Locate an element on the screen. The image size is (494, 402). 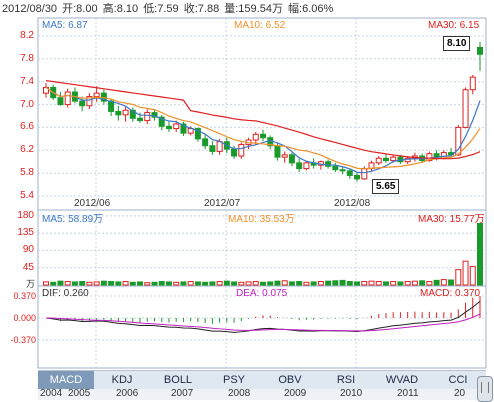
quote-close: 收:7.88 is located at coordinates (201, 9).